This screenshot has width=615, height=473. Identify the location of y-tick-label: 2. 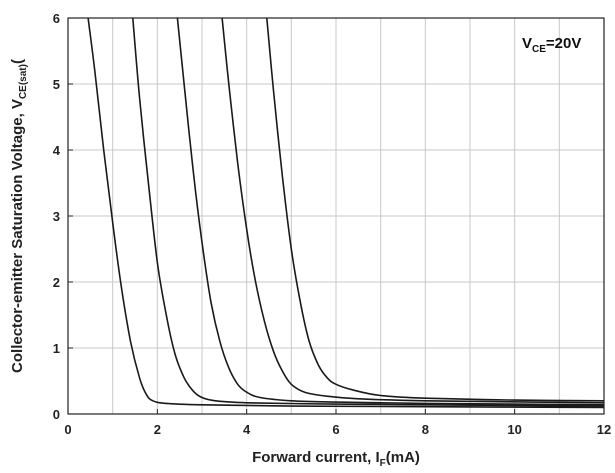
(56, 282).